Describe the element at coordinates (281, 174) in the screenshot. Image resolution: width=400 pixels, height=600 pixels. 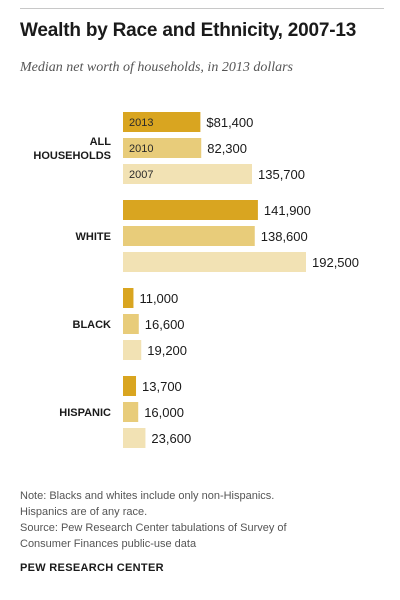
I see `value-label: 135,700` at that location.